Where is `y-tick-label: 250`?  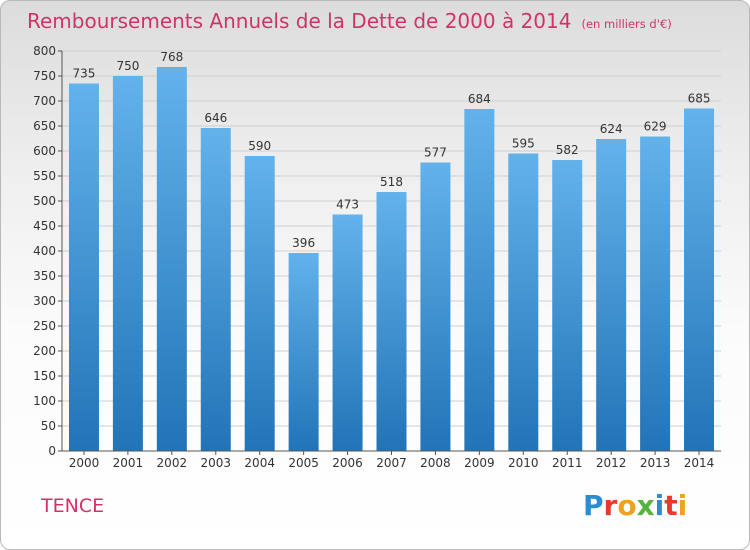
y-tick-label: 250 is located at coordinates (44, 326).